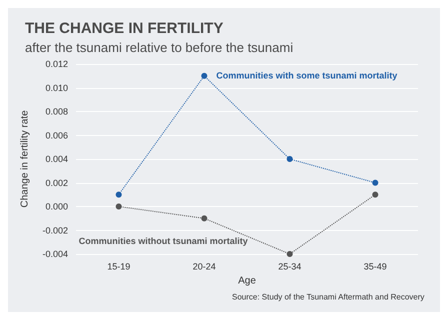  What do you see at coordinates (56, 207) in the screenshot?
I see `y-tick-label: 0.000` at bounding box center [56, 207].